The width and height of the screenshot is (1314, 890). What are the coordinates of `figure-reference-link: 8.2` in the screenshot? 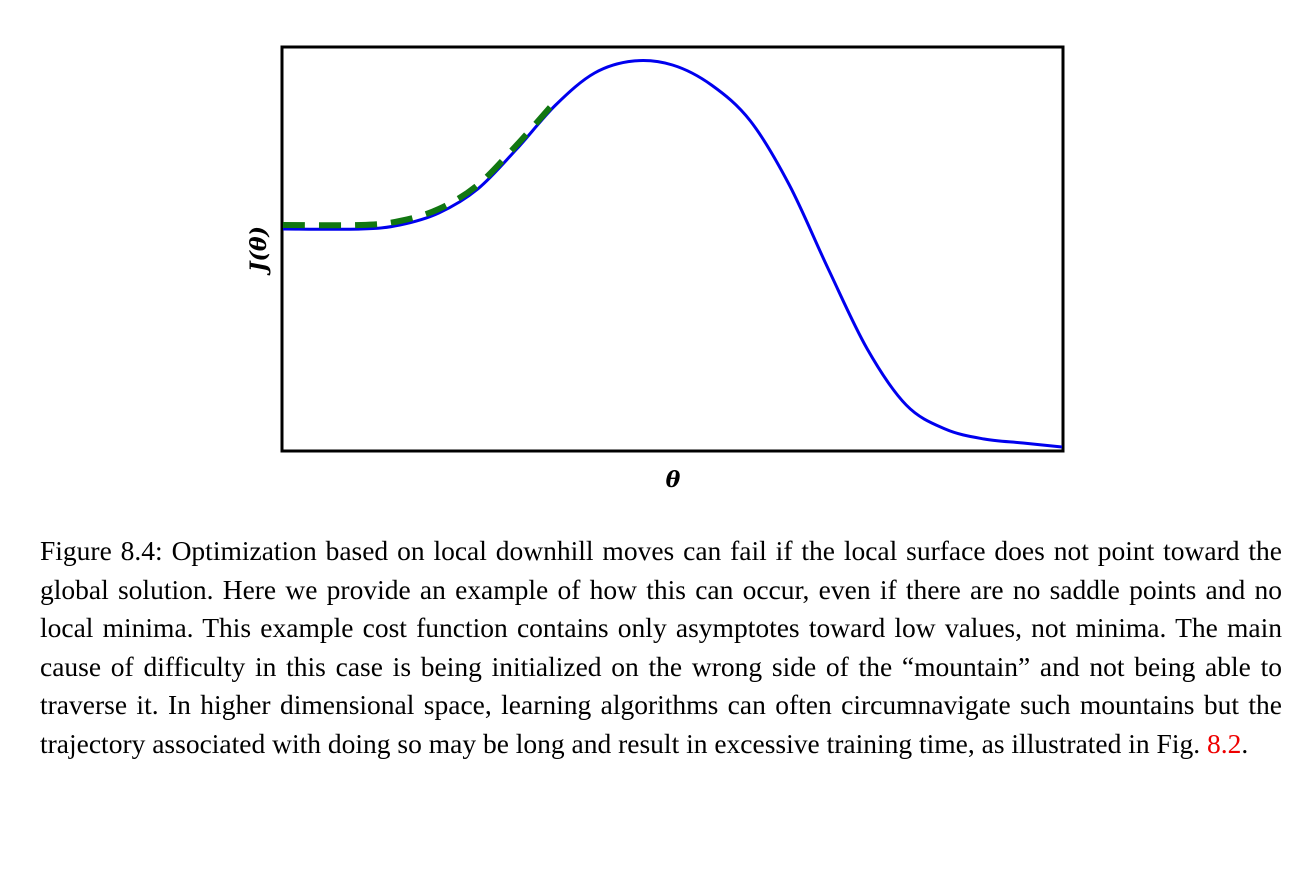 It's located at (1224, 743).